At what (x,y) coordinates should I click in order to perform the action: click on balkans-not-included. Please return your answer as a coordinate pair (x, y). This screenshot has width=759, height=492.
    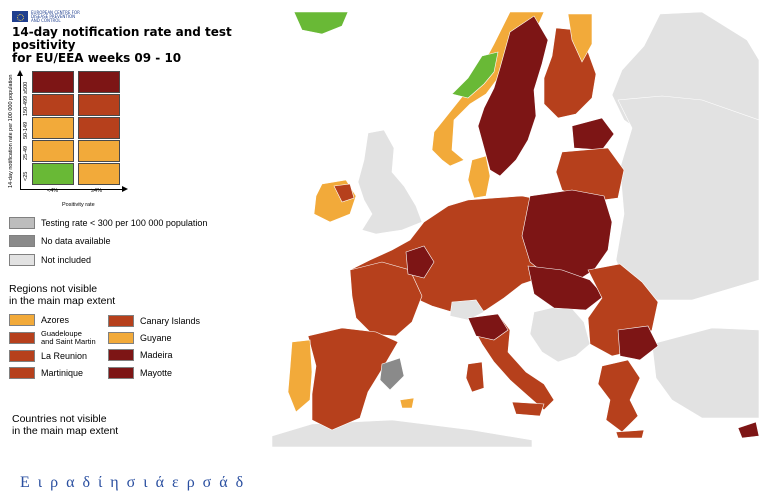
    Looking at the image, I should click on (560, 333).